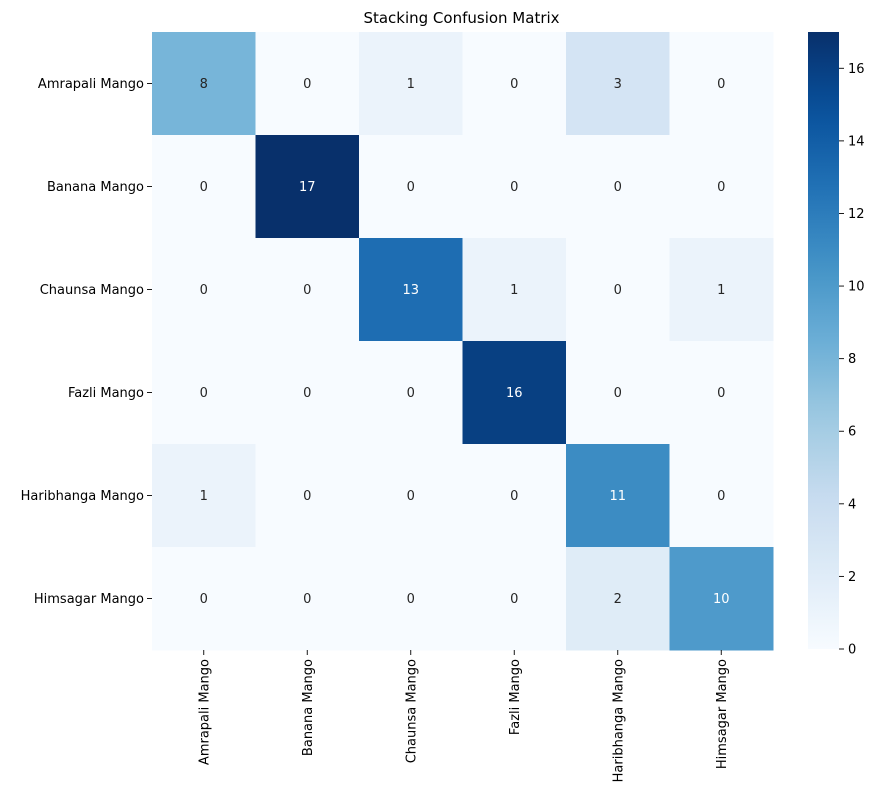  What do you see at coordinates (852, 432) in the screenshot?
I see `colorbar-tick-label: 6` at bounding box center [852, 432].